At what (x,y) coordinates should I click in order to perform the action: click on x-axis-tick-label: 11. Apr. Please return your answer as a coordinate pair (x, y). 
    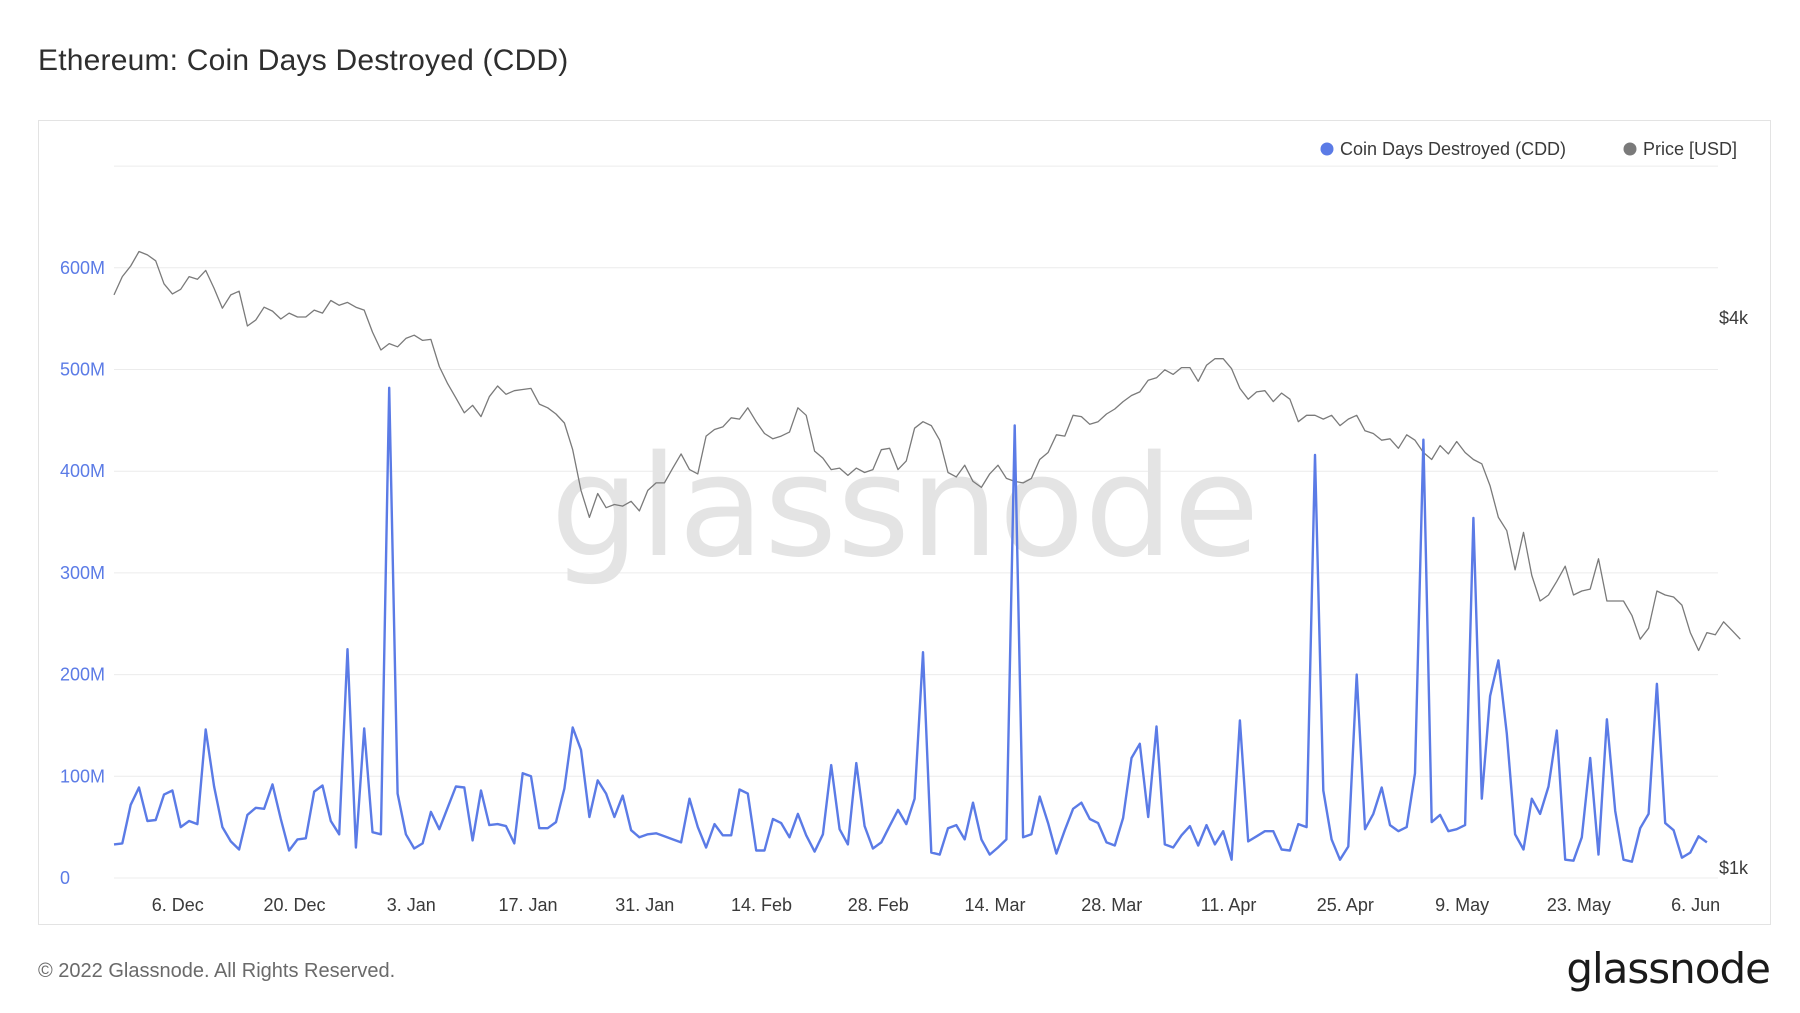
    Looking at the image, I should click on (1229, 905).